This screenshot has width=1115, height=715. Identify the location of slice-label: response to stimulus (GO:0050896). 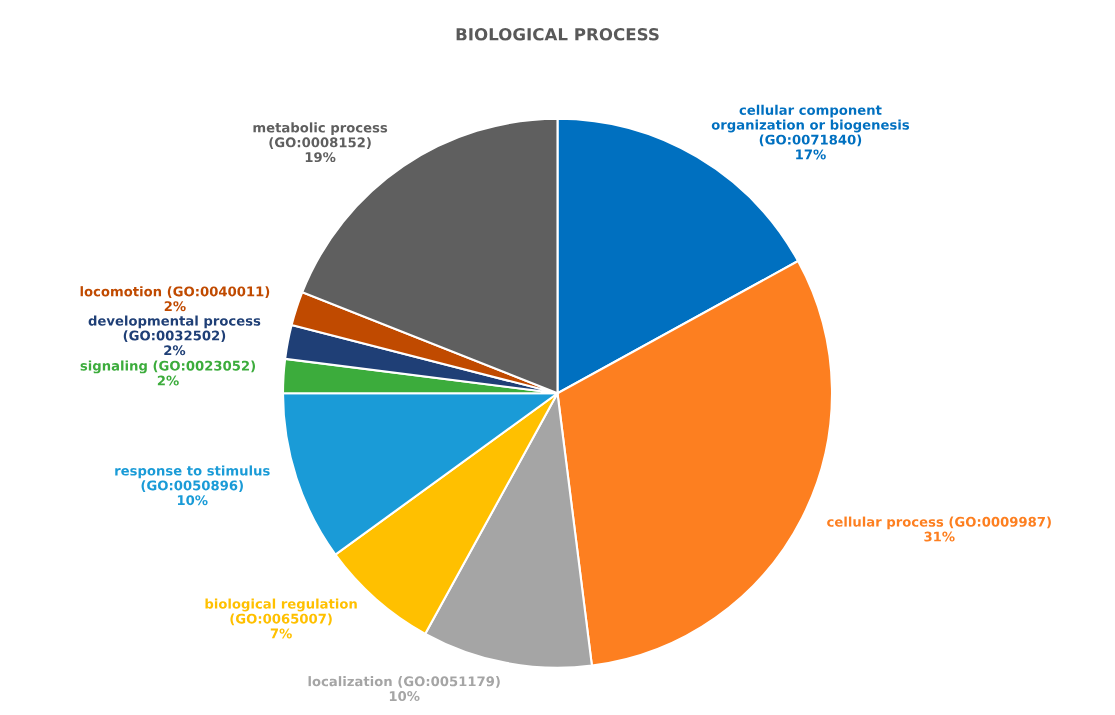
(192, 478).